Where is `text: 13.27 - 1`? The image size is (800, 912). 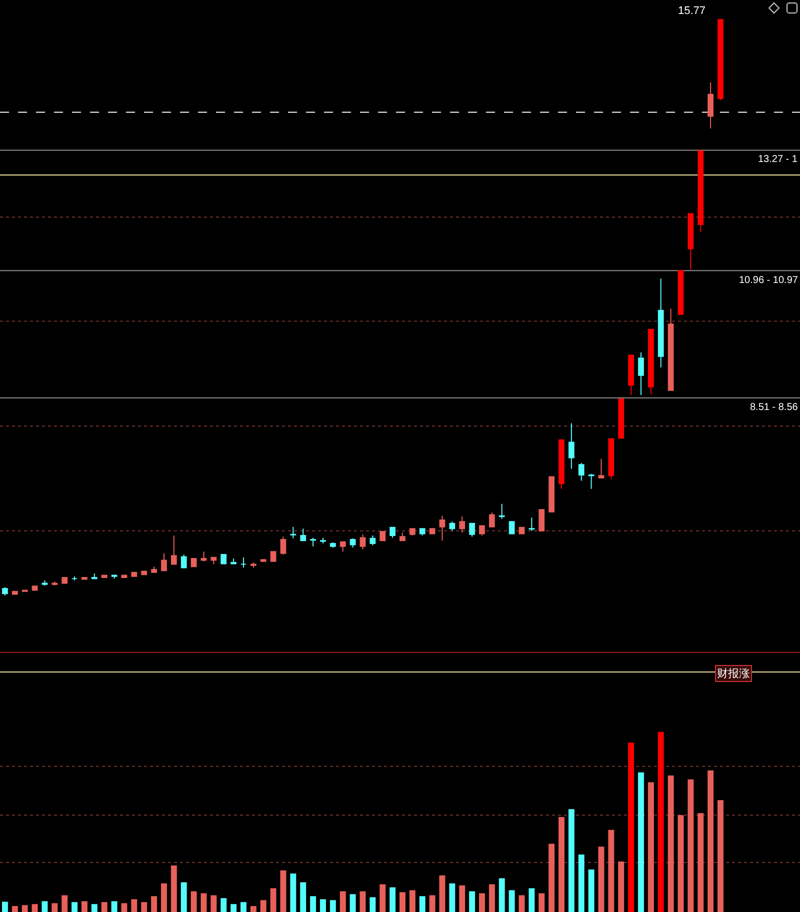 text: 13.27 - 1 is located at coordinates (778, 159).